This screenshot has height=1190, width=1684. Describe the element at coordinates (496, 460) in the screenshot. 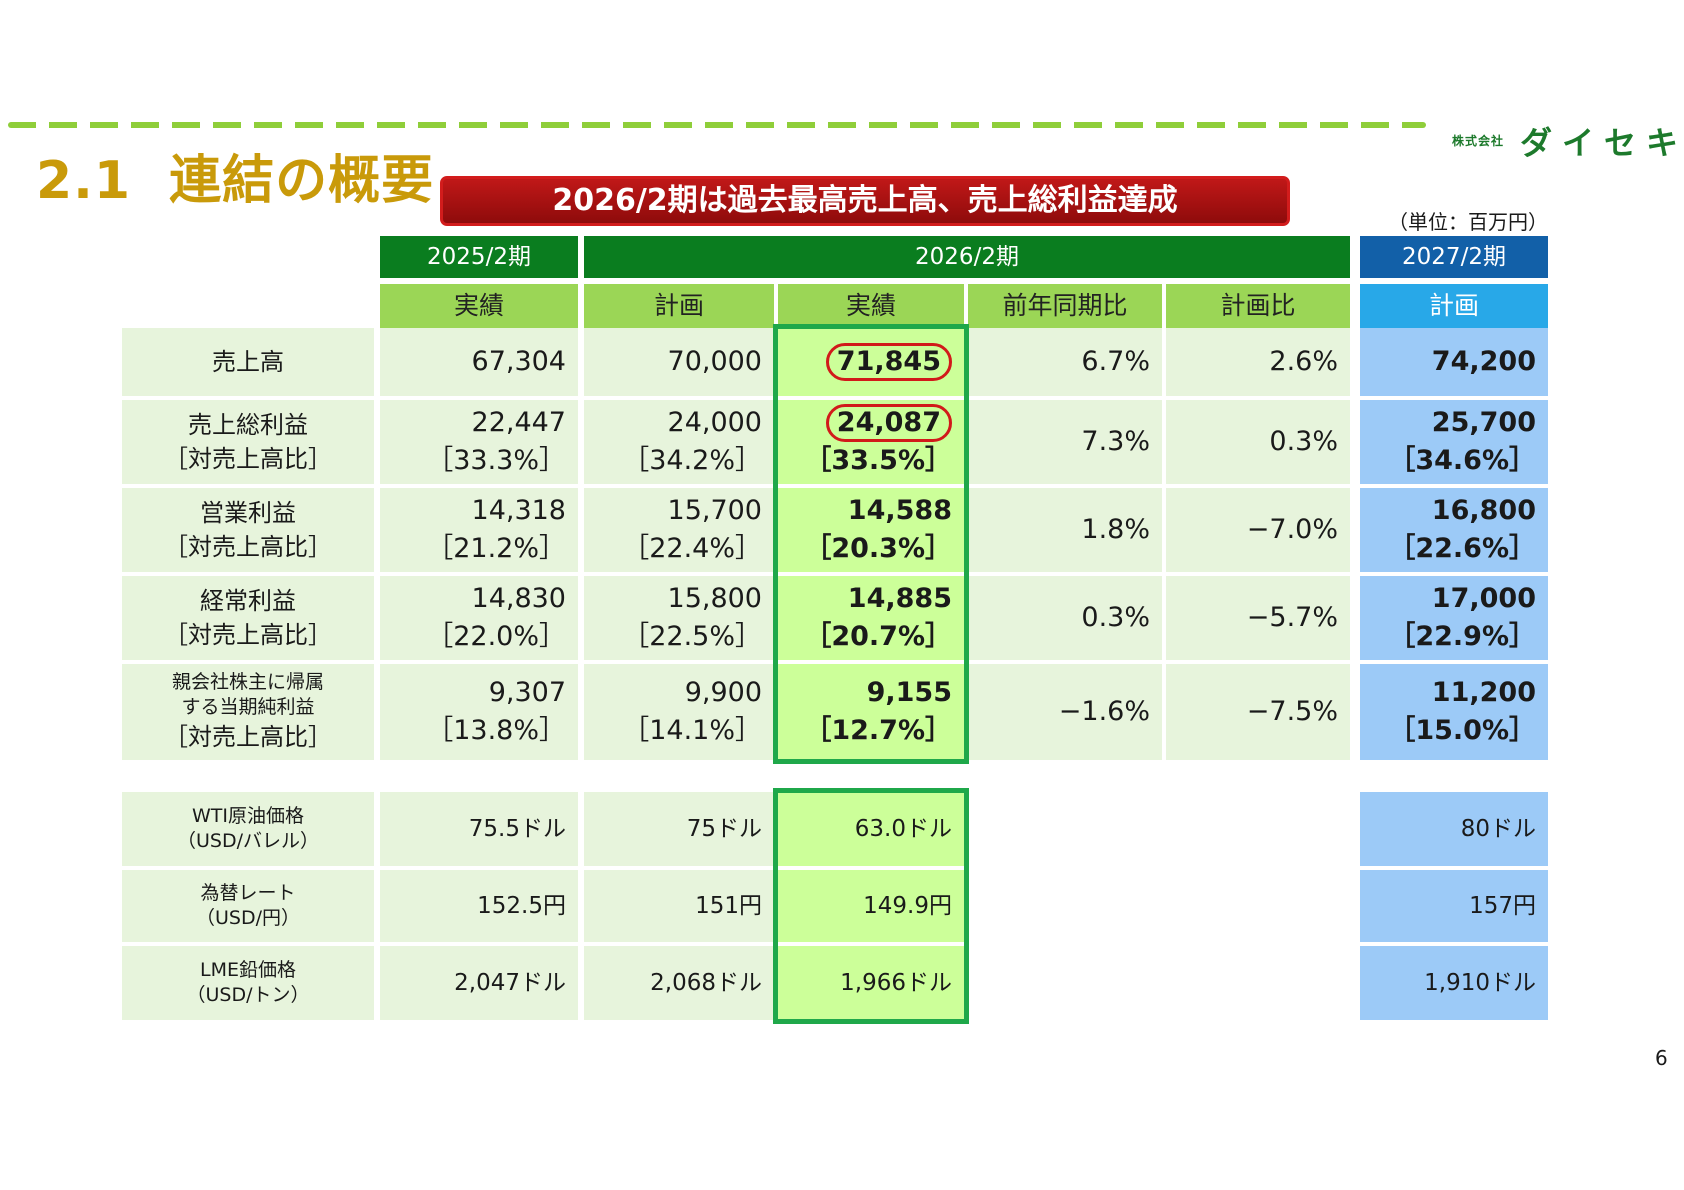

I see `ratio: ［33.3%］` at that location.